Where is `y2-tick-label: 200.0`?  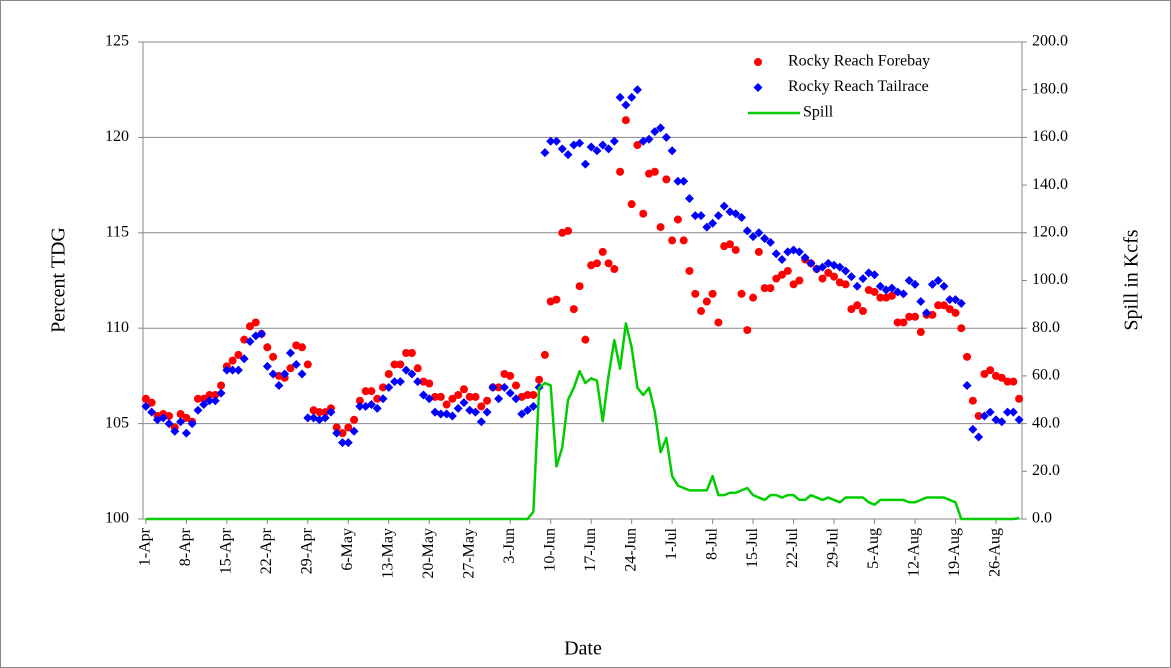 y2-tick-label: 200.0 is located at coordinates (1050, 41).